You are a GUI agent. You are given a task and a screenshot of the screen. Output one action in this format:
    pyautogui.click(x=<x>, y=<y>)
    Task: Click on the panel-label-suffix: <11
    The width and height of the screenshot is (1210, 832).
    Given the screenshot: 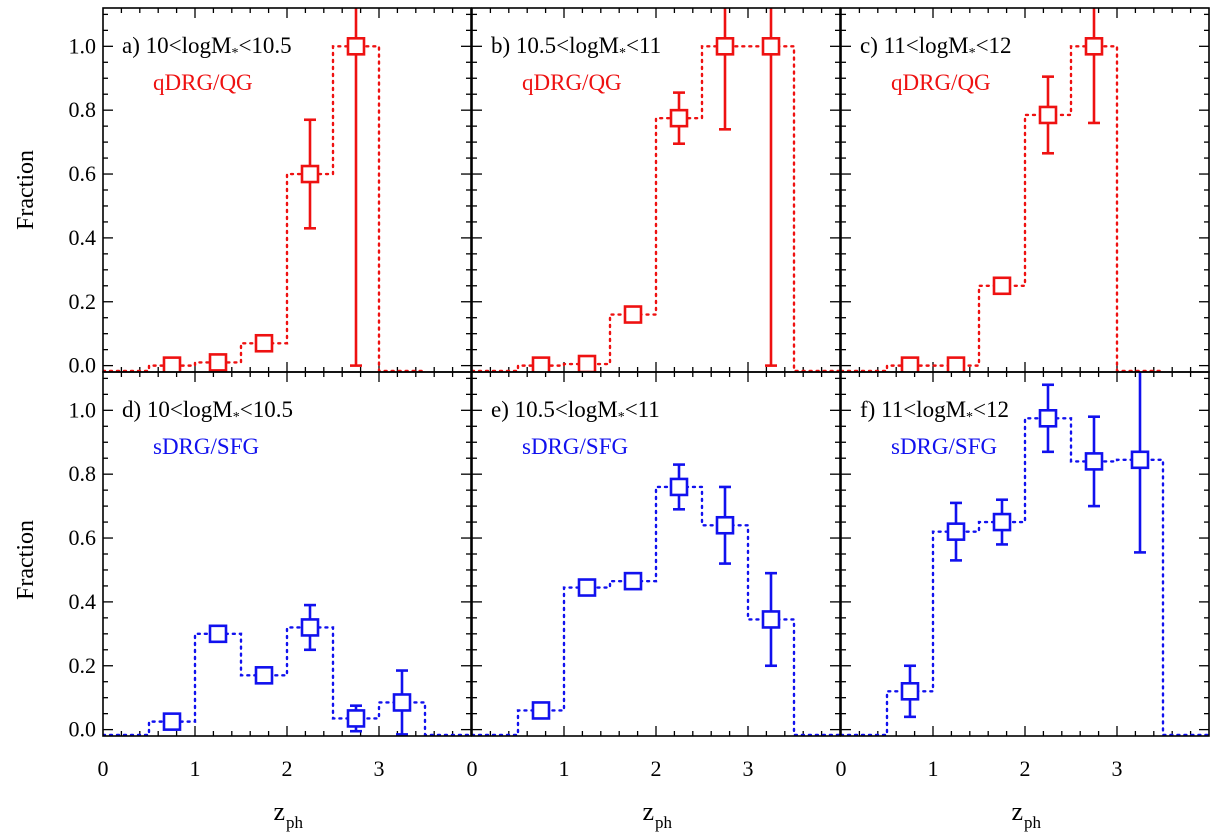 What is the action you would take?
    pyautogui.click(x=642, y=409)
    